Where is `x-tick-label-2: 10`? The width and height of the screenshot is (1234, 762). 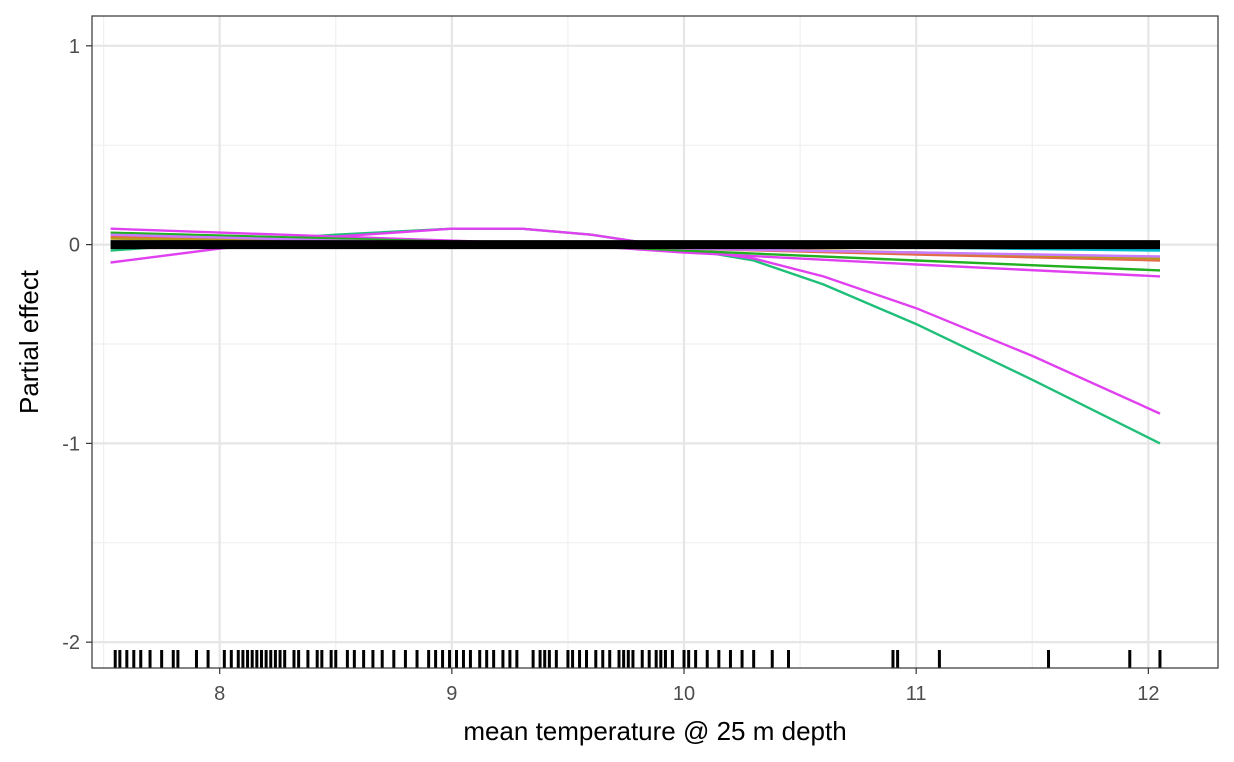
x-tick-label-2: 10 is located at coordinates (684, 694).